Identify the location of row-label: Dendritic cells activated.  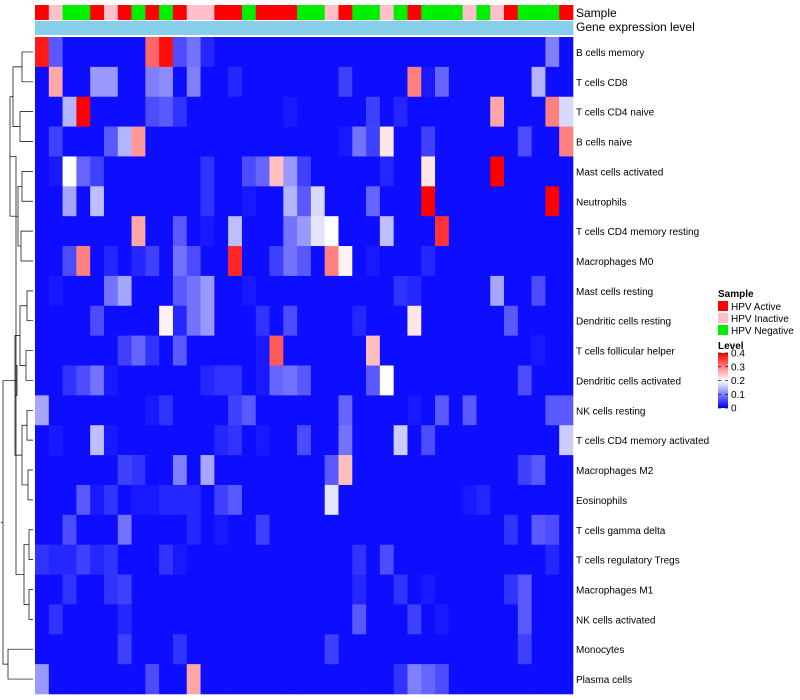
(628, 381).